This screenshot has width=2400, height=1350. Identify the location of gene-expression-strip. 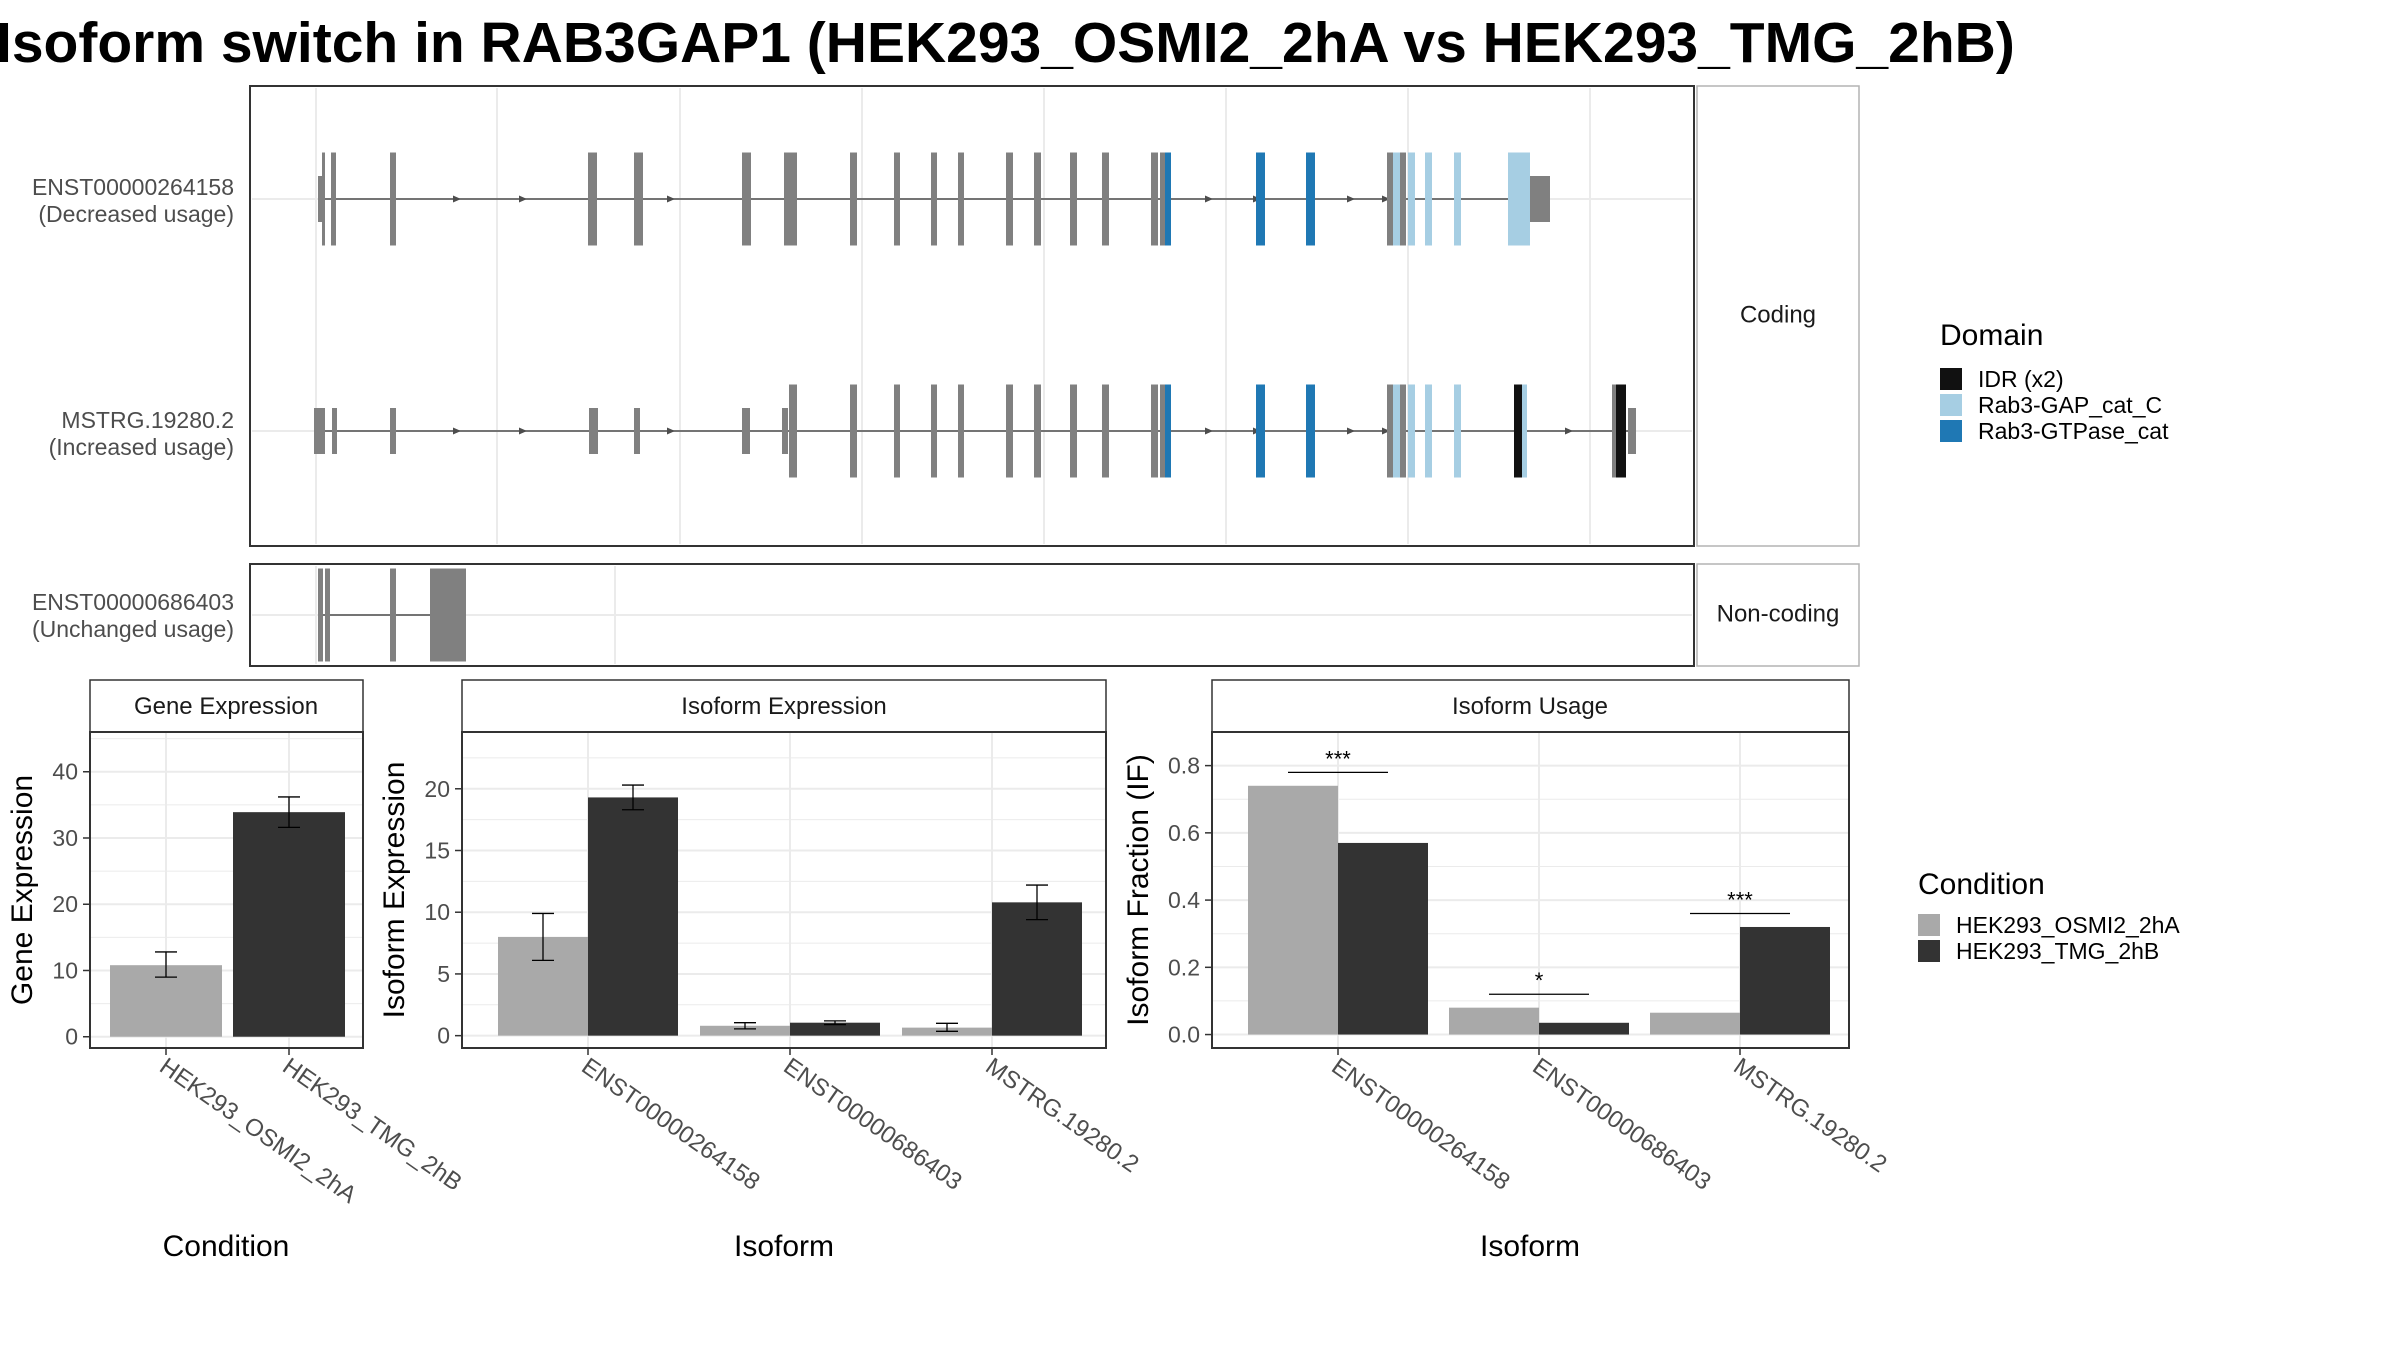
(226, 706).